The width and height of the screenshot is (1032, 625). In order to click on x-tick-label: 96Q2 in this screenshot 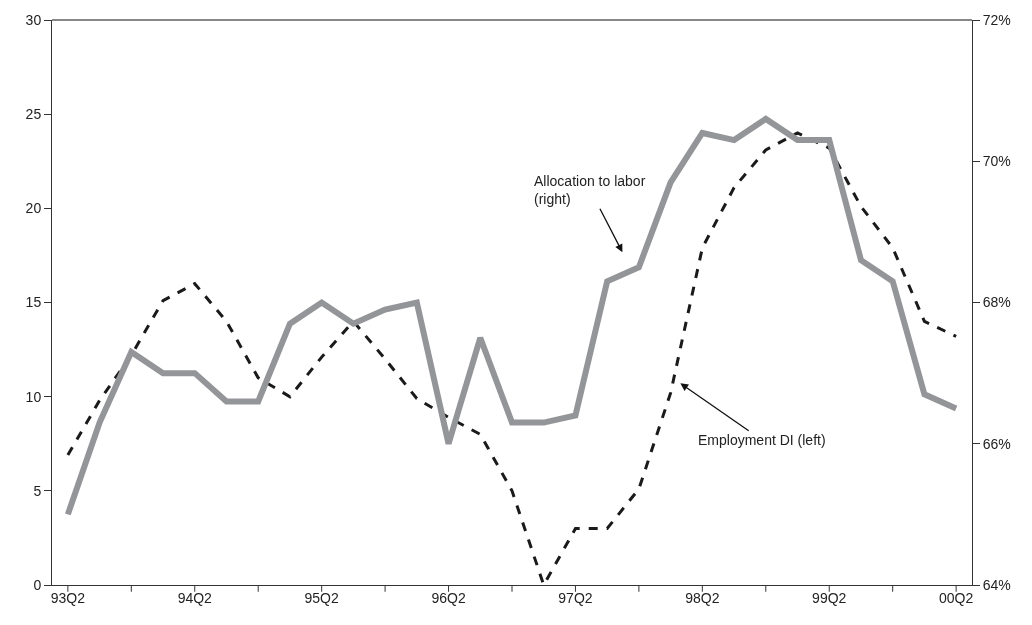, I will do `click(448, 597)`.